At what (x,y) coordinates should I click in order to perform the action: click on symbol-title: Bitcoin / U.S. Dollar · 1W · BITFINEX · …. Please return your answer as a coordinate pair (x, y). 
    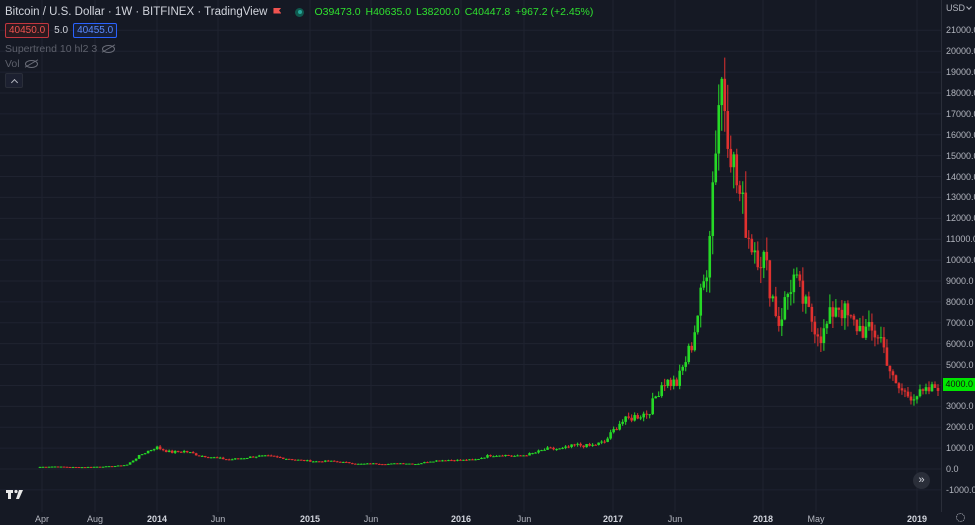
    Looking at the image, I should click on (136, 12).